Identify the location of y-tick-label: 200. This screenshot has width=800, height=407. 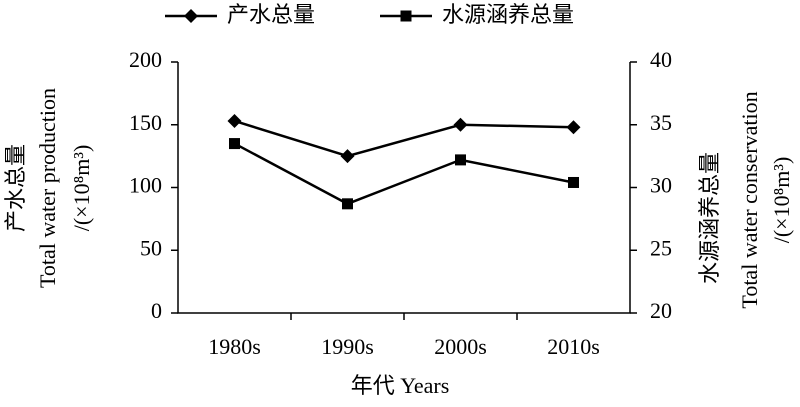
(145, 59).